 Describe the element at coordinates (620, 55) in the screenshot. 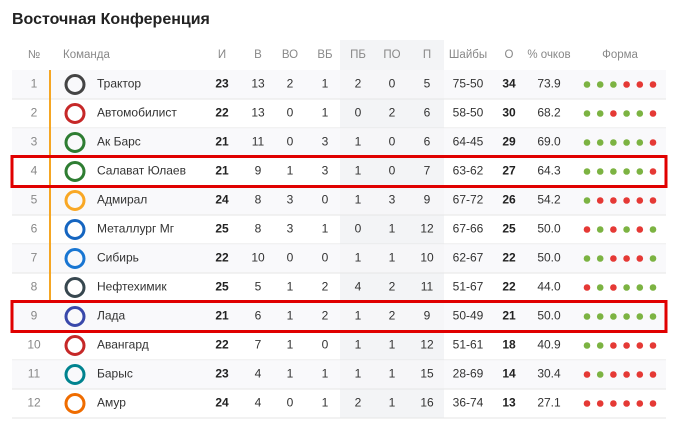

I see `column-header: Форма` at that location.